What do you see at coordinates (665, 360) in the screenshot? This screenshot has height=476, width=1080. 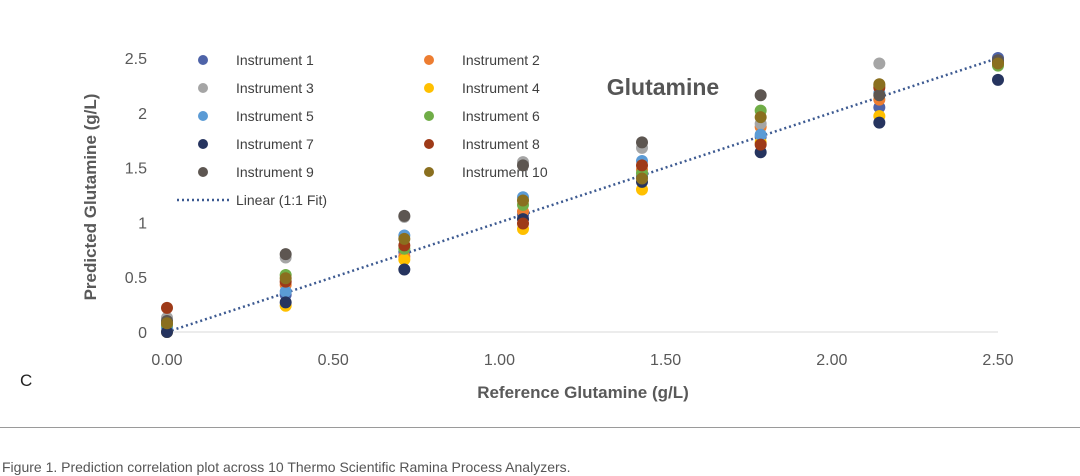 I see `x-tick-label: 1.50` at bounding box center [665, 360].